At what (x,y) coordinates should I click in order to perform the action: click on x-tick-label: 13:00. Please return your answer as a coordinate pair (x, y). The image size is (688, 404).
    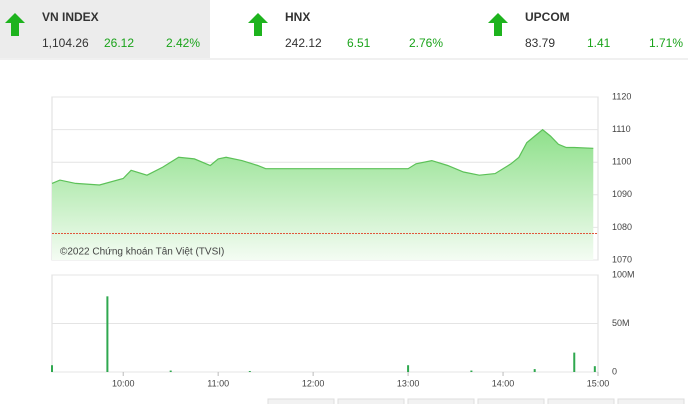
    Looking at the image, I should click on (408, 383).